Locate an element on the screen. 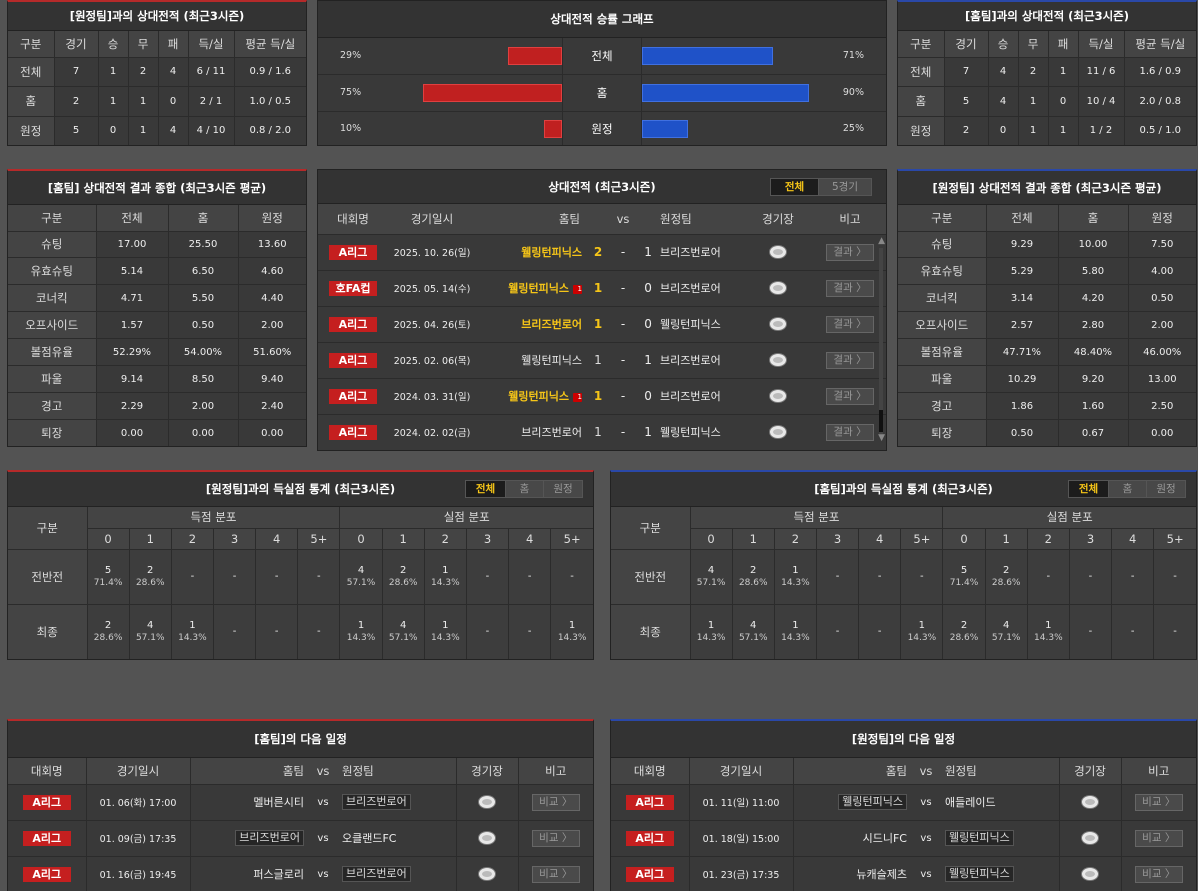 This screenshot has width=1198, height=891. home-team: 뉴캐슬제츠 is located at coordinates (881, 874).